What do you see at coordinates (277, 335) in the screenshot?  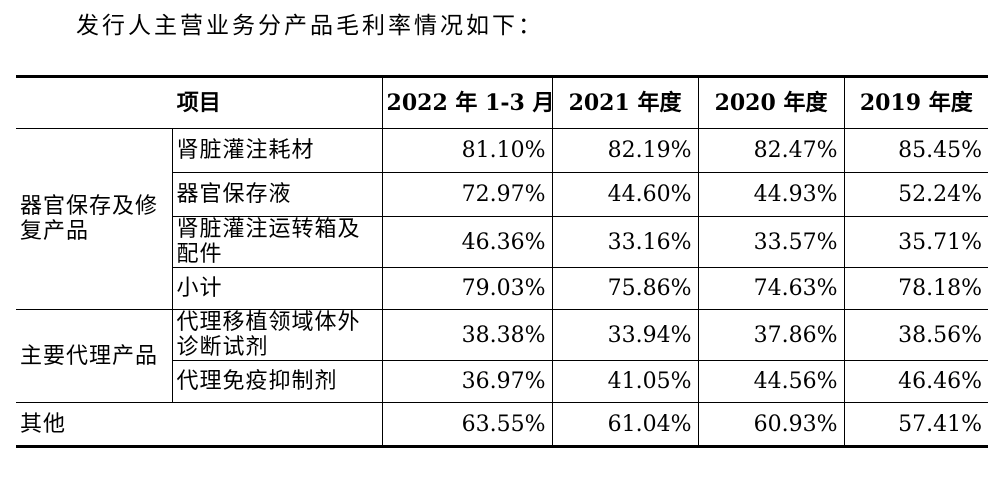 I see `product-name: 代理移植领域体外诊断试剂` at bounding box center [277, 335].